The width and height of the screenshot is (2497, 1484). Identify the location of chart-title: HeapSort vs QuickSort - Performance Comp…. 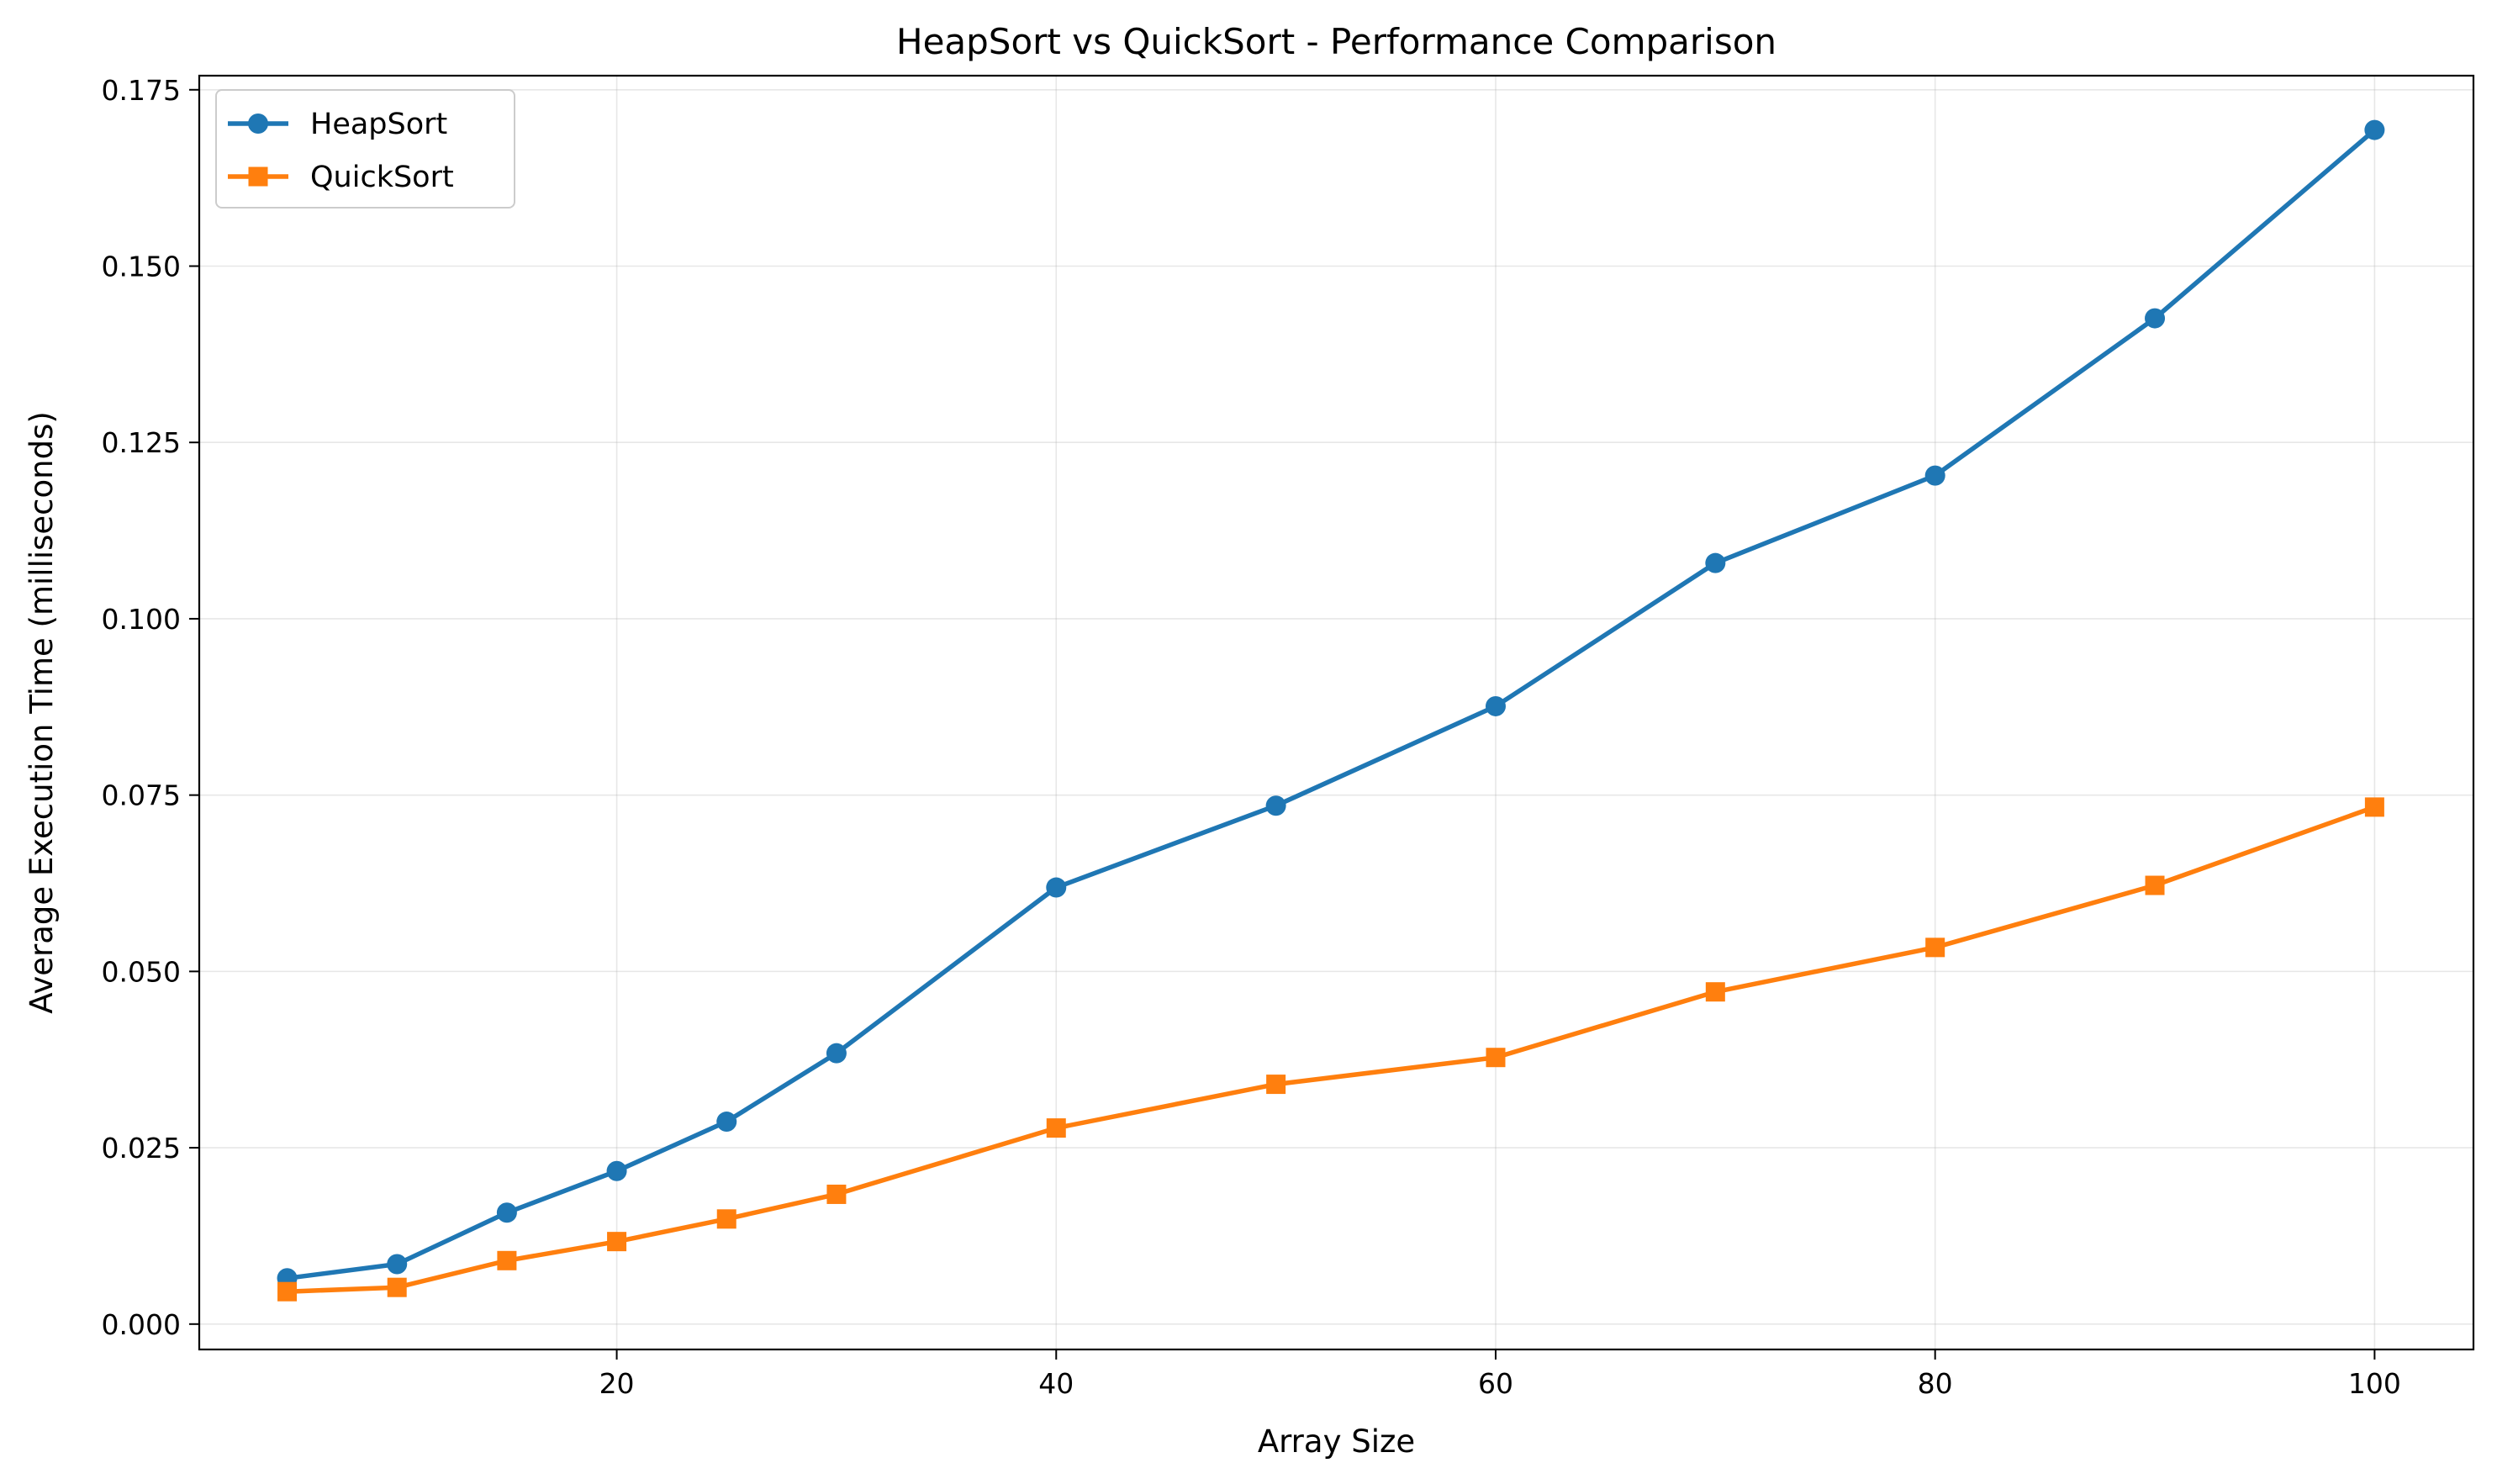
(1336, 41).